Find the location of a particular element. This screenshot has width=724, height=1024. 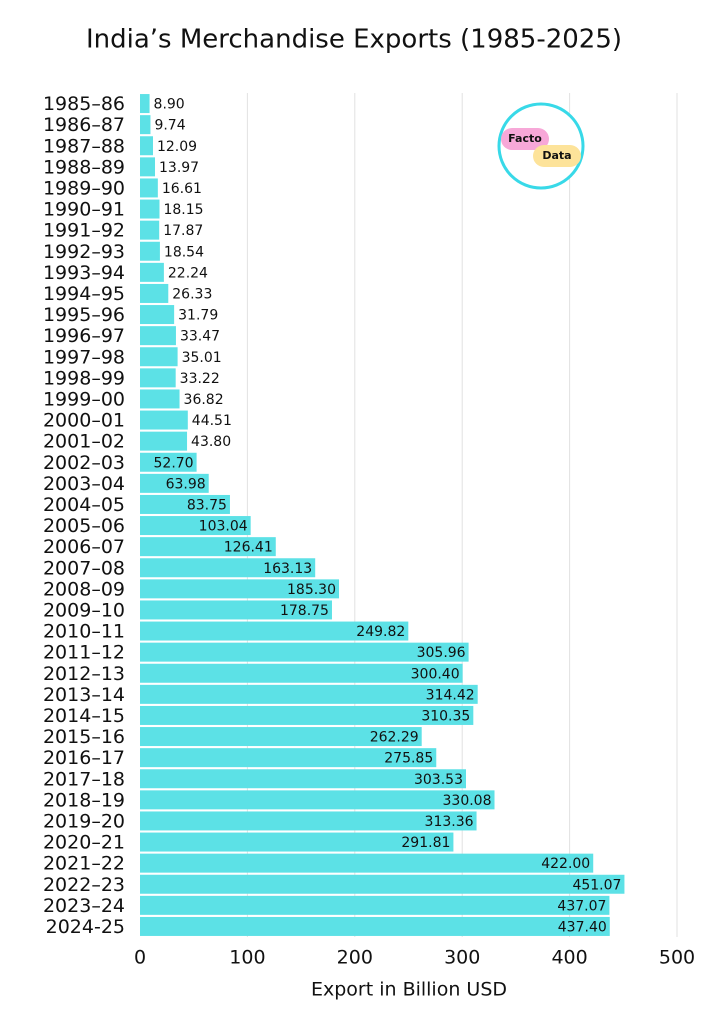

y-tick-label: 1996–97 is located at coordinates (84, 336).